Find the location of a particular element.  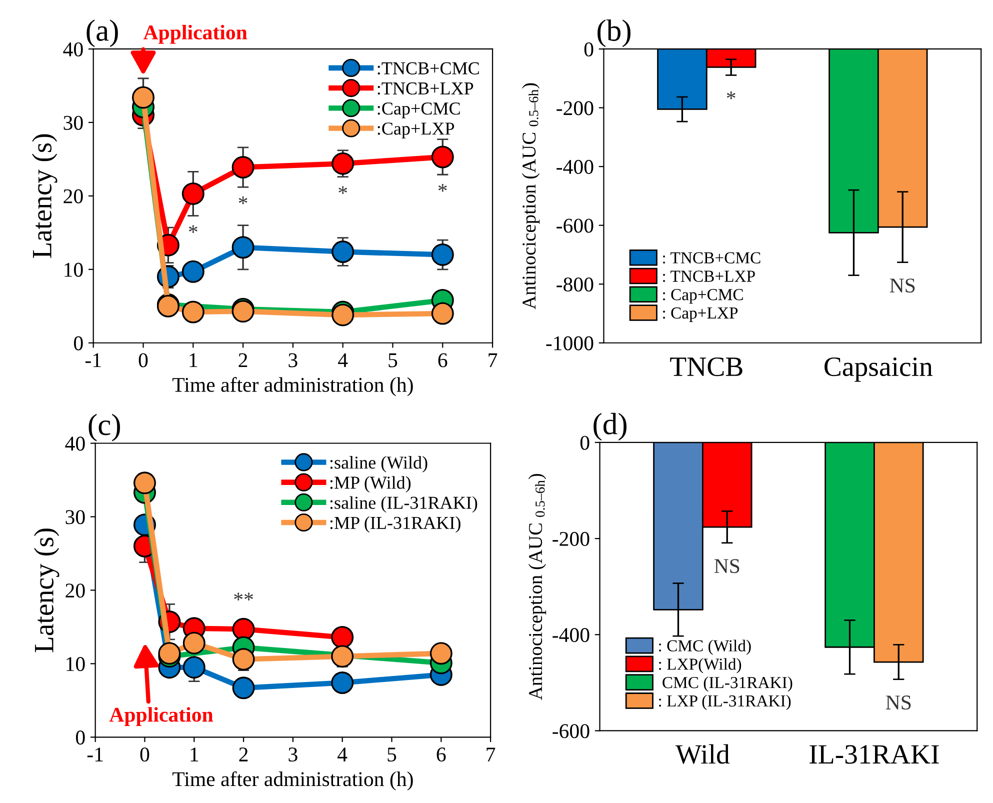

x-tick-label: Wild is located at coordinates (702, 754).